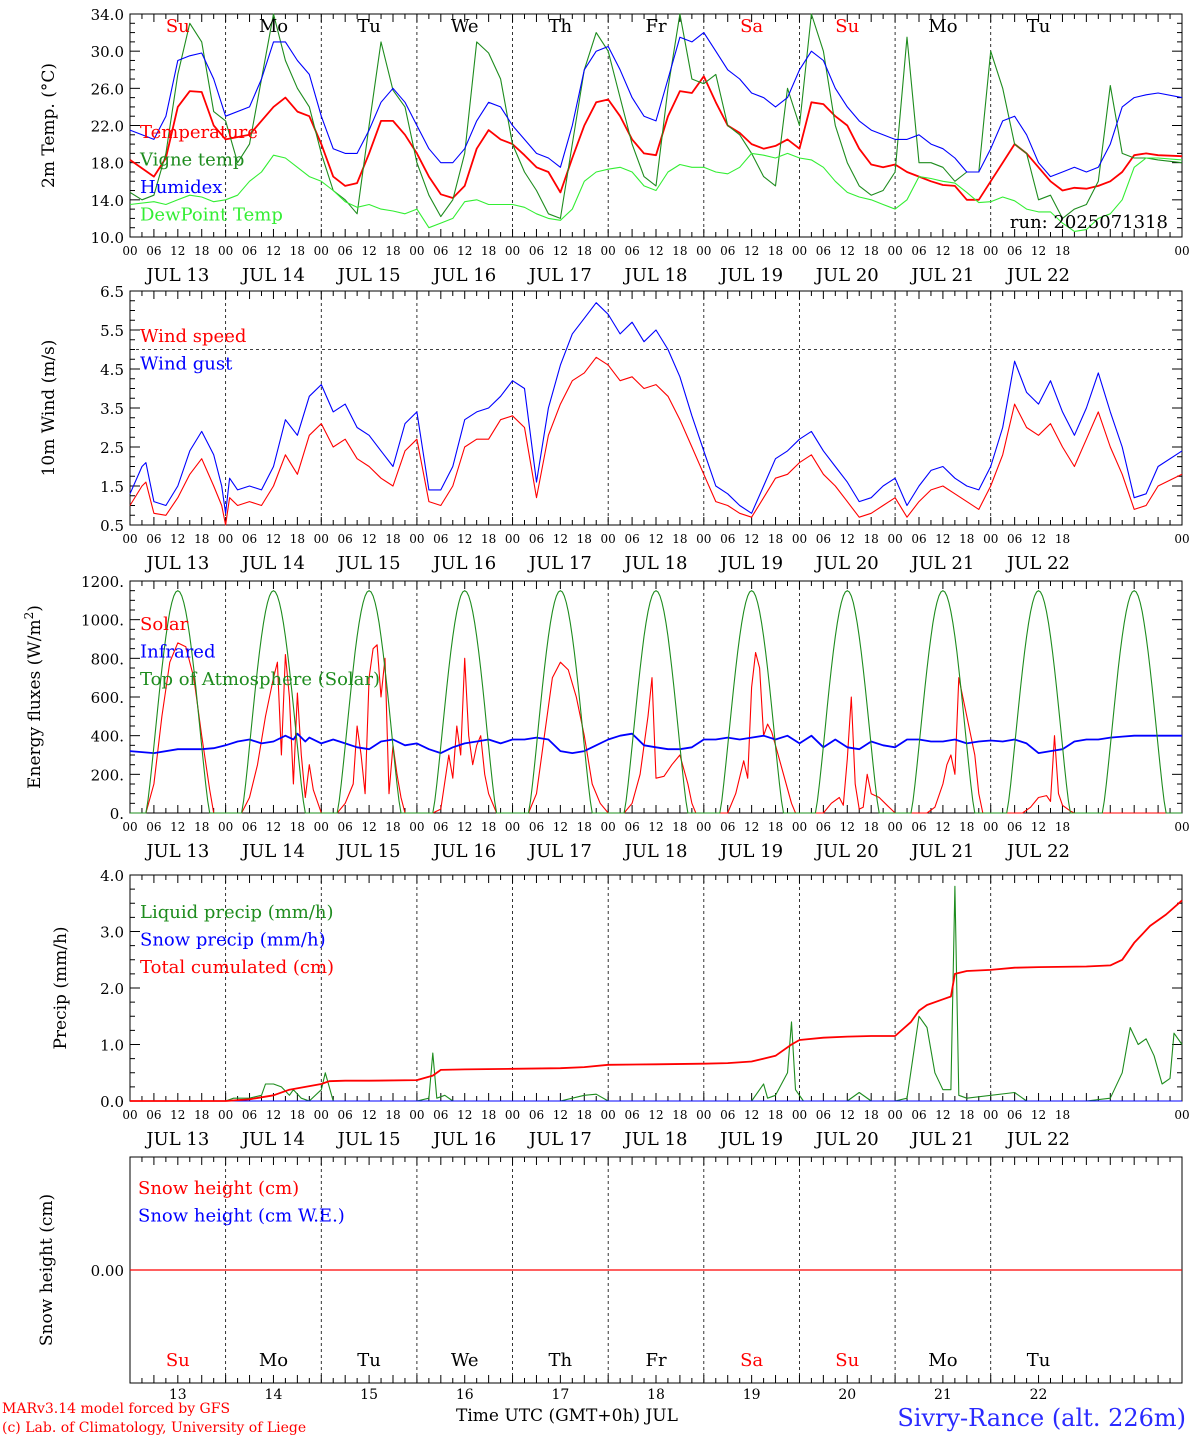  What do you see at coordinates (369, 1395) in the screenshot?
I see `day-number-label: 15` at bounding box center [369, 1395].